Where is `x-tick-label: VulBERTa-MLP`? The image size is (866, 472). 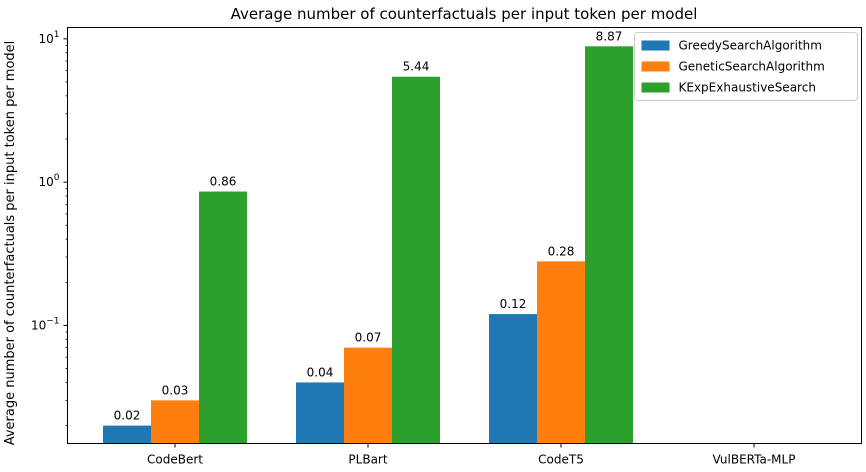
x-tick-label: VulBERTa-MLP is located at coordinates (754, 460).